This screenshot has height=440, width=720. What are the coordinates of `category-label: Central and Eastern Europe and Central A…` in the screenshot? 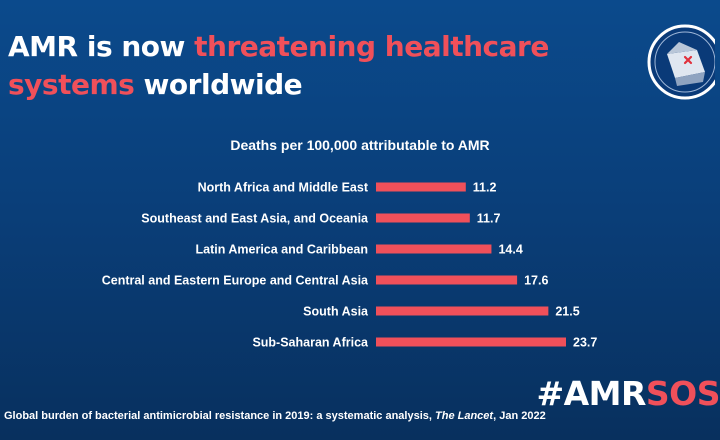 It's located at (235, 281).